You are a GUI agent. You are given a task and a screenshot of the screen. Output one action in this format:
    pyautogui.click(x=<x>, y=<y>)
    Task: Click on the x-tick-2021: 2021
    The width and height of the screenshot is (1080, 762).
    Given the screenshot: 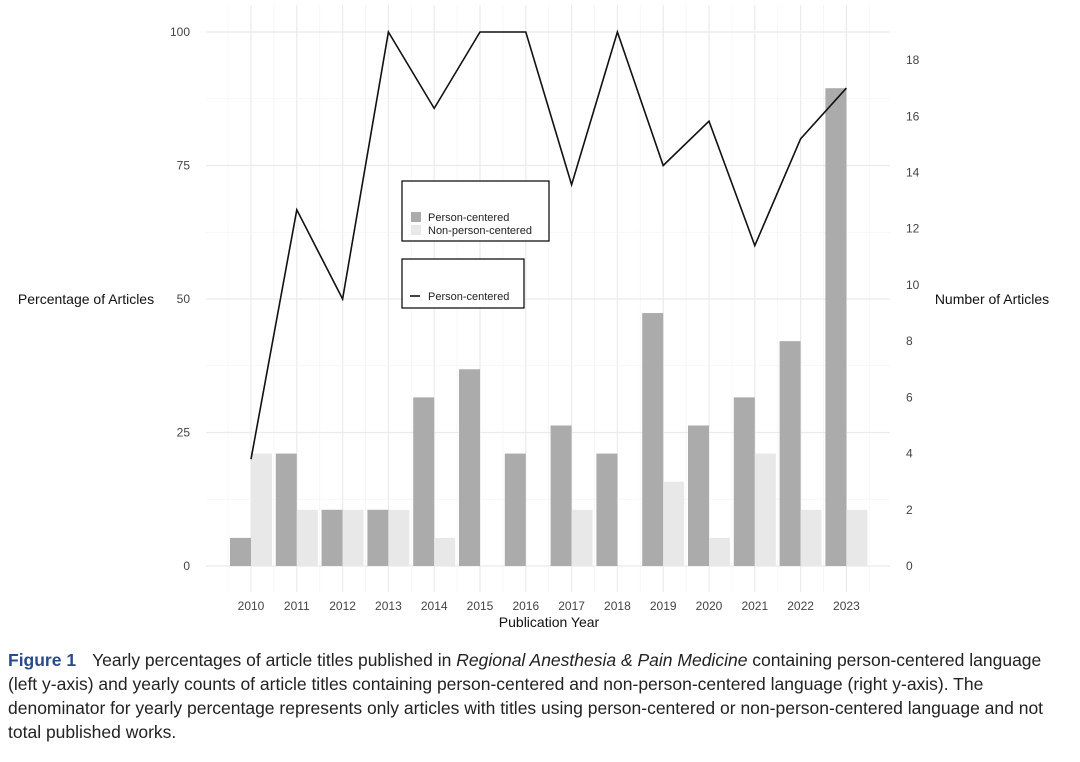 What is the action you would take?
    pyautogui.click(x=754, y=606)
    